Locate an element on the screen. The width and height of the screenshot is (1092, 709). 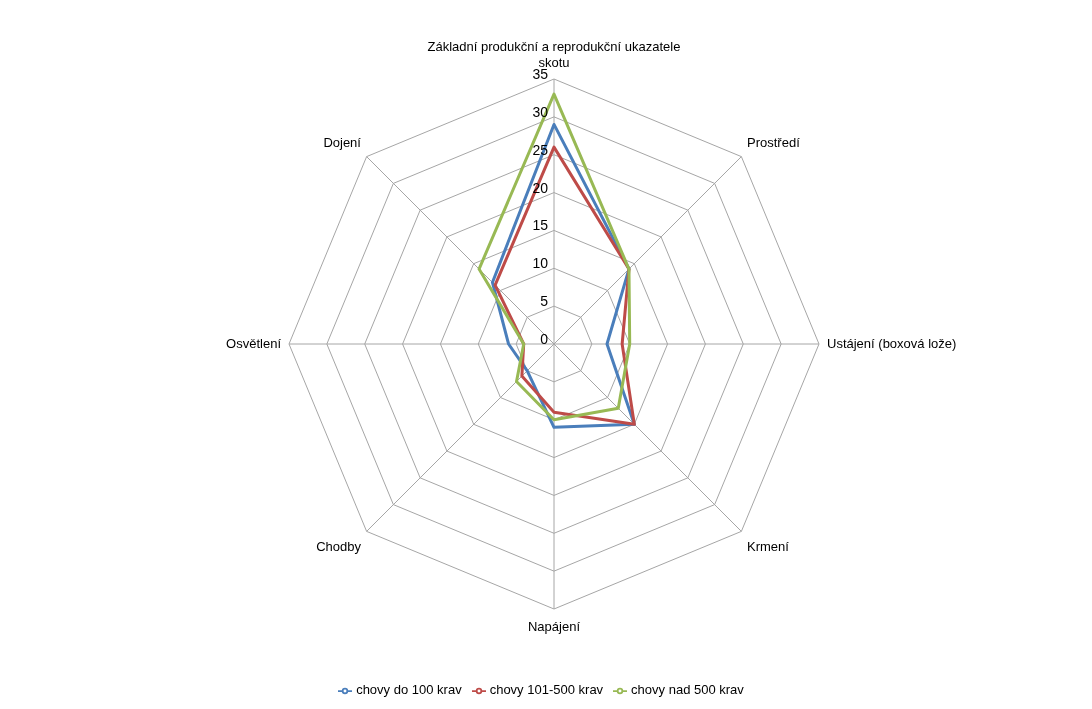
spoke-label: Ustájení (boxová lože) is located at coordinates (892, 343).